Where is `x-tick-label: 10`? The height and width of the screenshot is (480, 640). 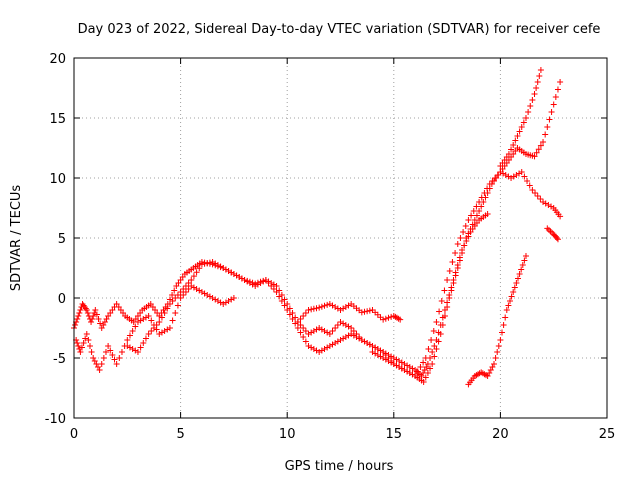 x-tick-label: 10 is located at coordinates (287, 434).